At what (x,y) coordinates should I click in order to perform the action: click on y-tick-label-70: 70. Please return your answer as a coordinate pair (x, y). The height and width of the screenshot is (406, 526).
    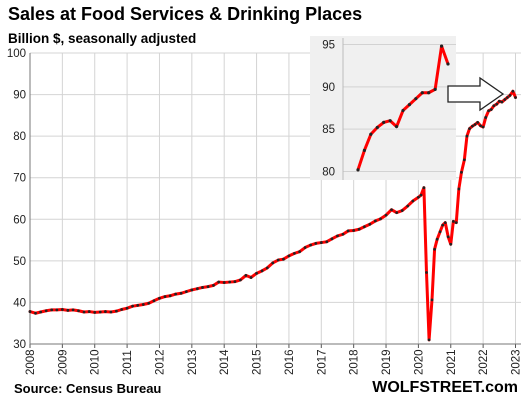
    Looking at the image, I should click on (19, 179).